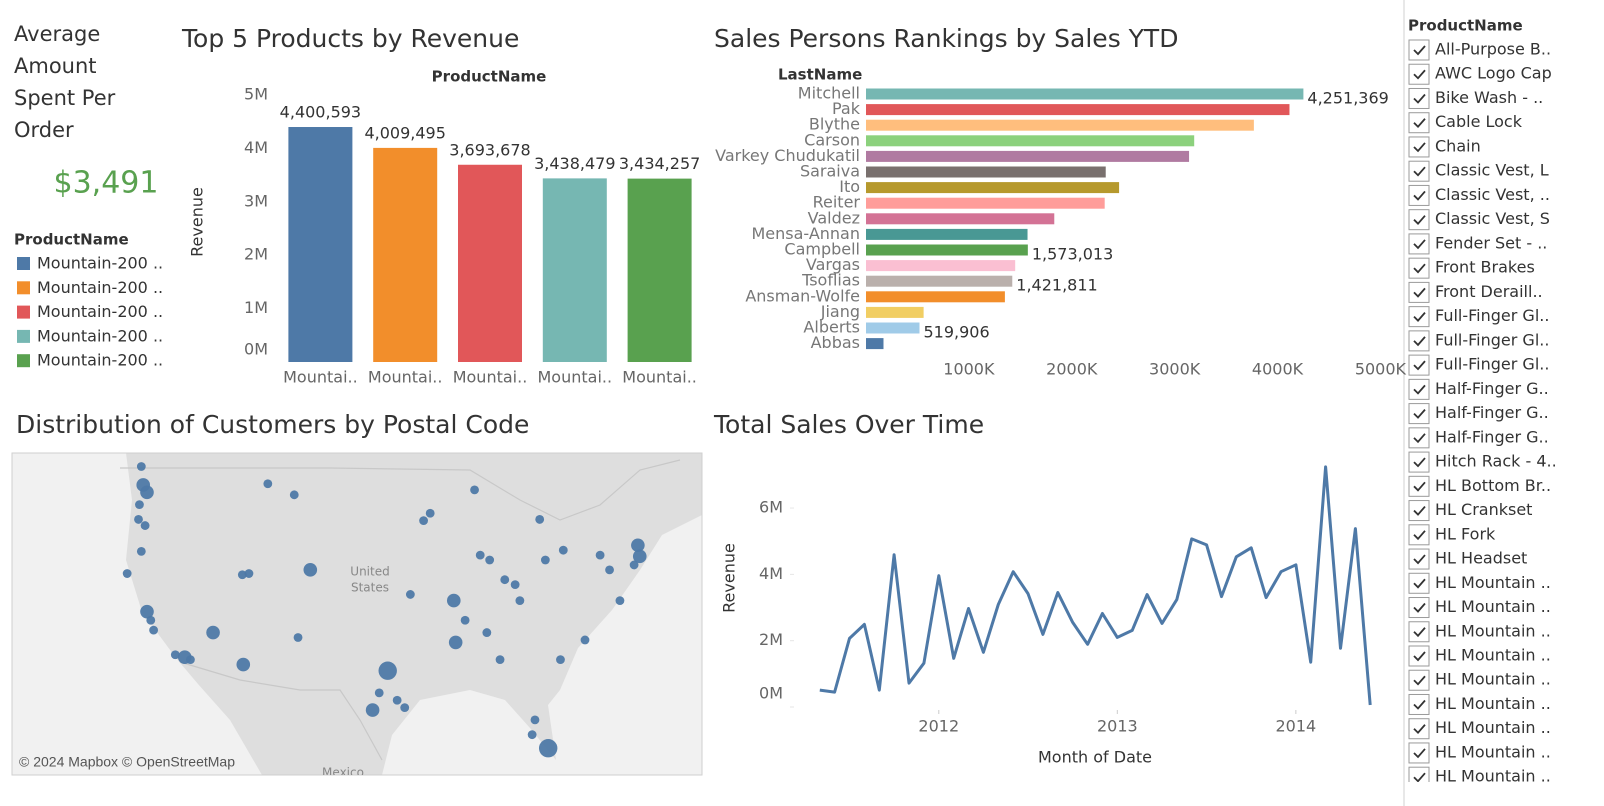  I want to click on filter-item: Front Deraill.., so click(1489, 291).